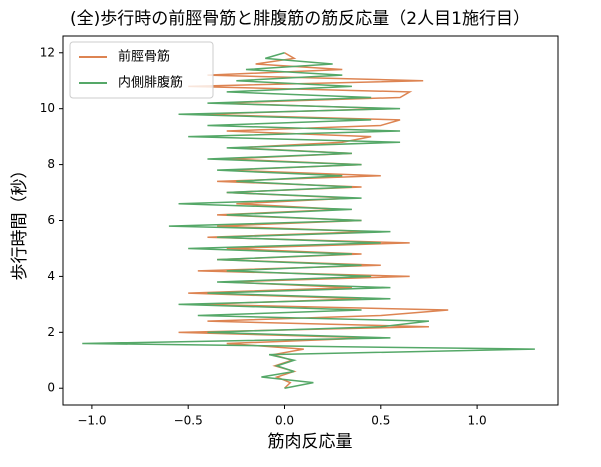  What do you see at coordinates (51, 276) in the screenshot?
I see `y-tick-label: 4` at bounding box center [51, 276].